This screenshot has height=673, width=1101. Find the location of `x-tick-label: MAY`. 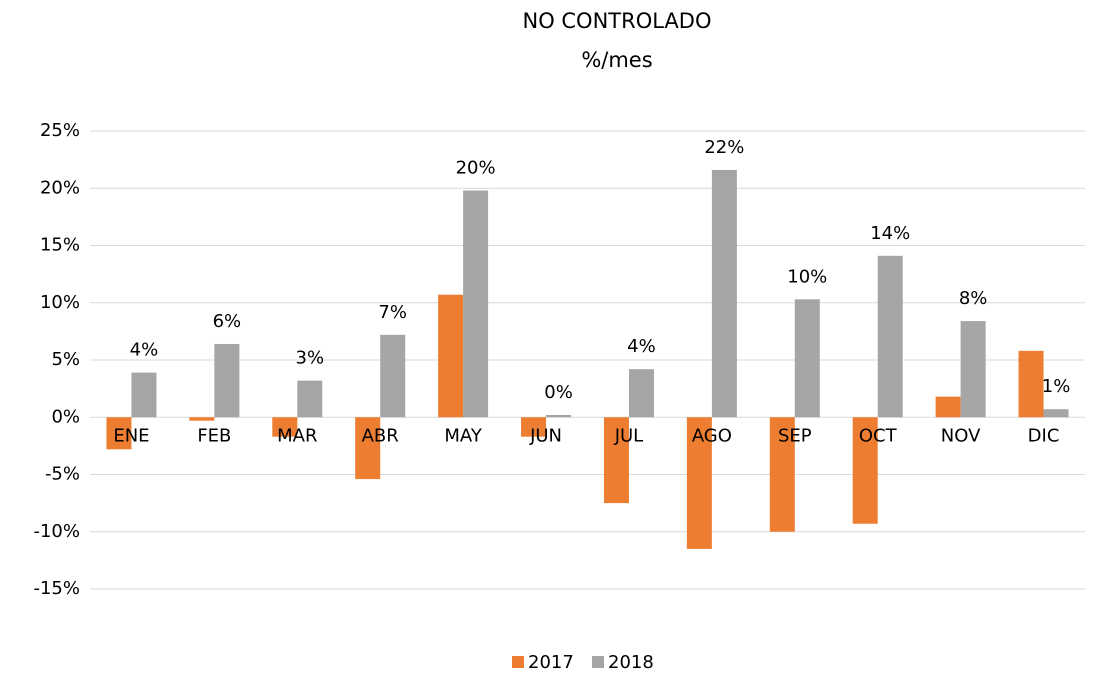

x-tick-label: MAY is located at coordinates (463, 435).